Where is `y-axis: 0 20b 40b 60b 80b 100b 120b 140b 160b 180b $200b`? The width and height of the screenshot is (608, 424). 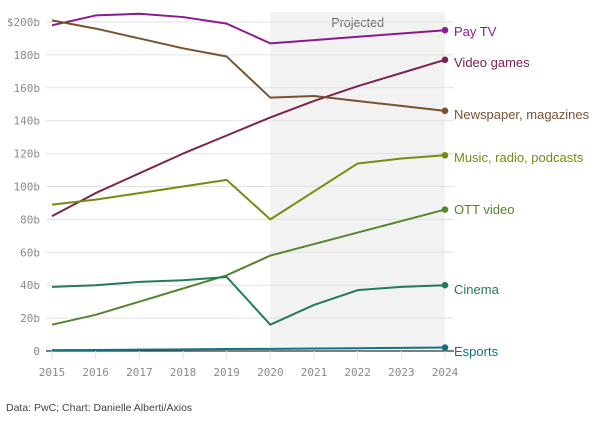 y-axis: 0 20b 40b 60b 80b 100b 120b 140b 160b 180b $200b is located at coordinates (23, 187).